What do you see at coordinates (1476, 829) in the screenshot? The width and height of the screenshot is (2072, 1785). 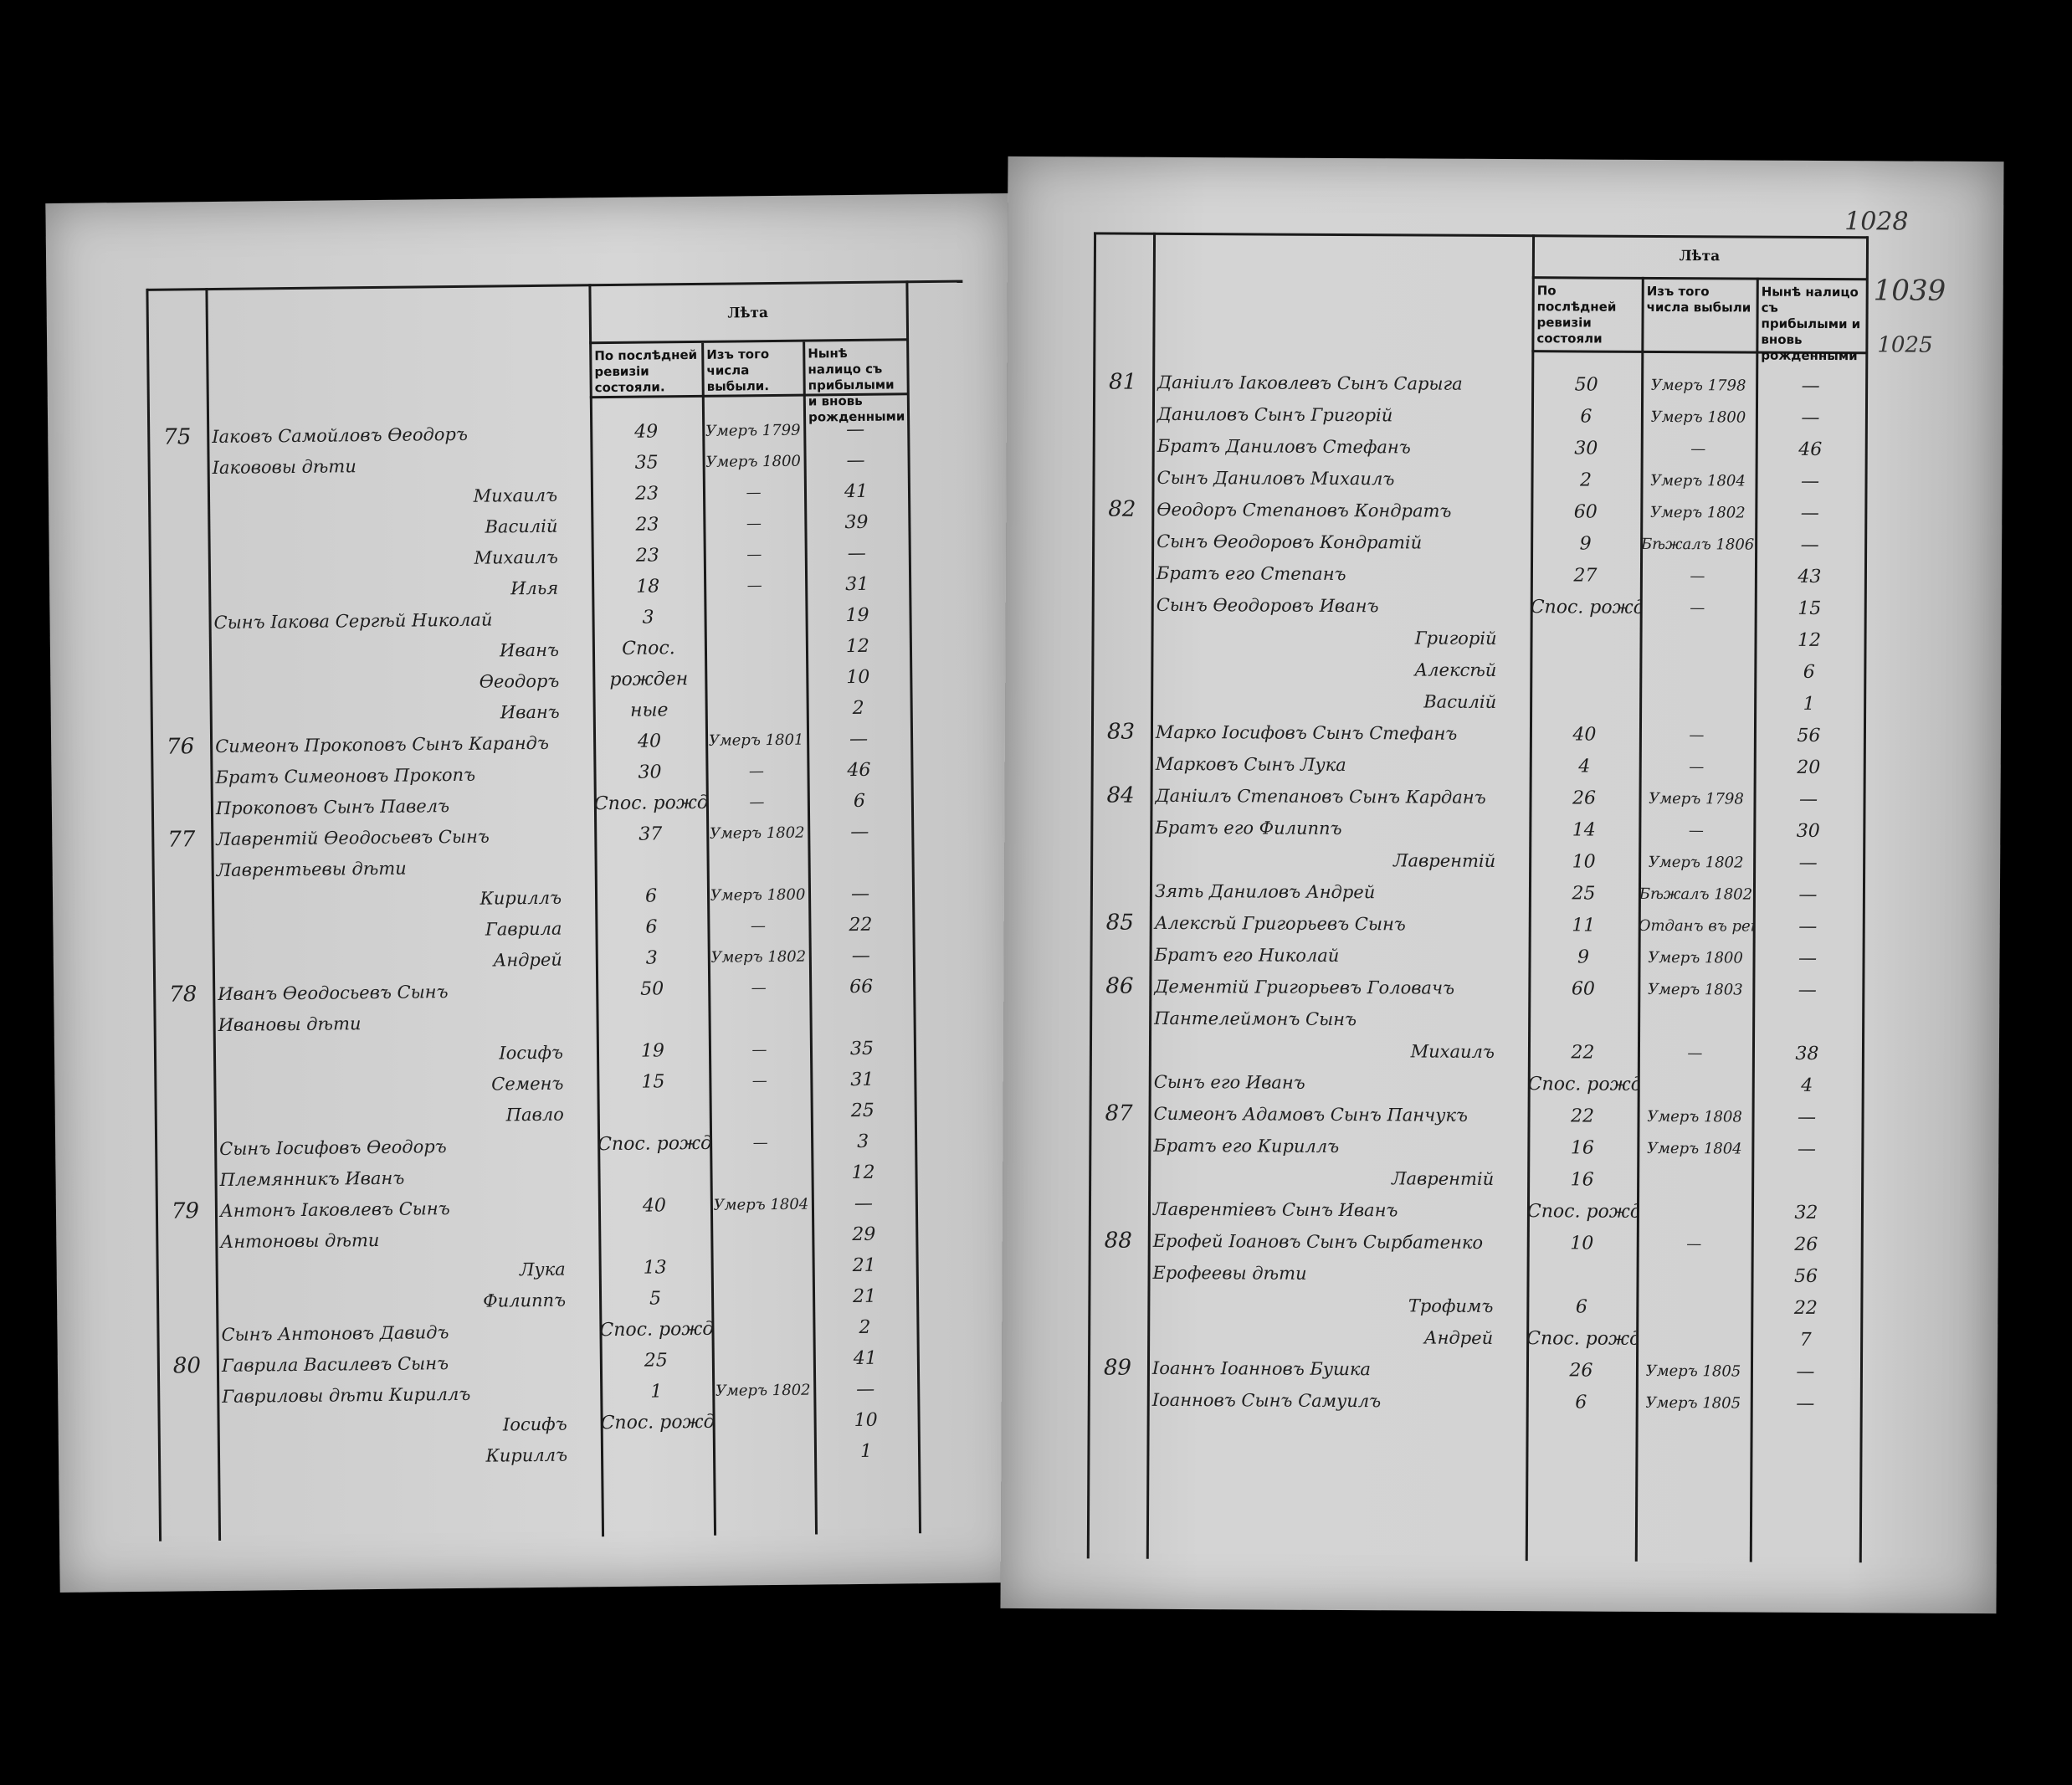 I see `entry-row: Братъ его Филиппъ 14 — 30` at bounding box center [1476, 829].